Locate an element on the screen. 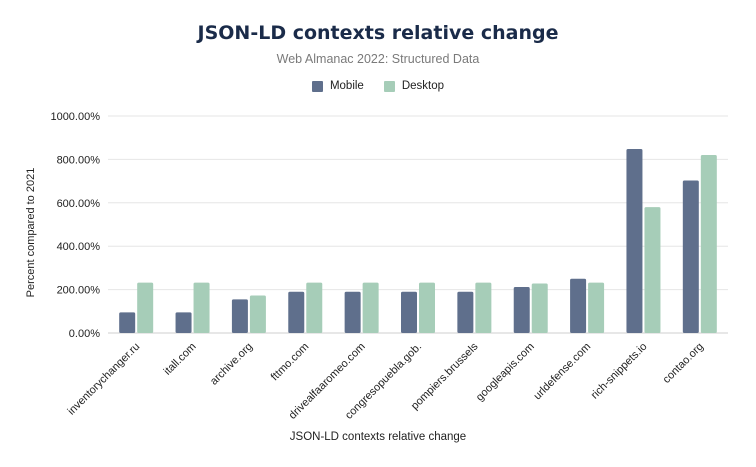 The height and width of the screenshot is (467, 756). chart-subtitle: Web Almanac 2022: Structured Data is located at coordinates (378, 59).